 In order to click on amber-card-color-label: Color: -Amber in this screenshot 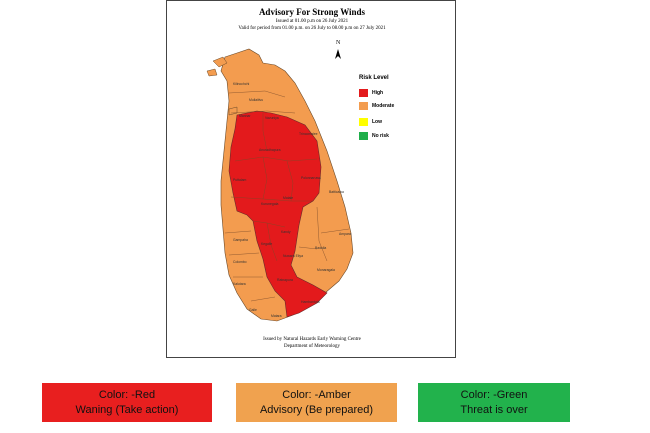, I will do `click(316, 394)`.